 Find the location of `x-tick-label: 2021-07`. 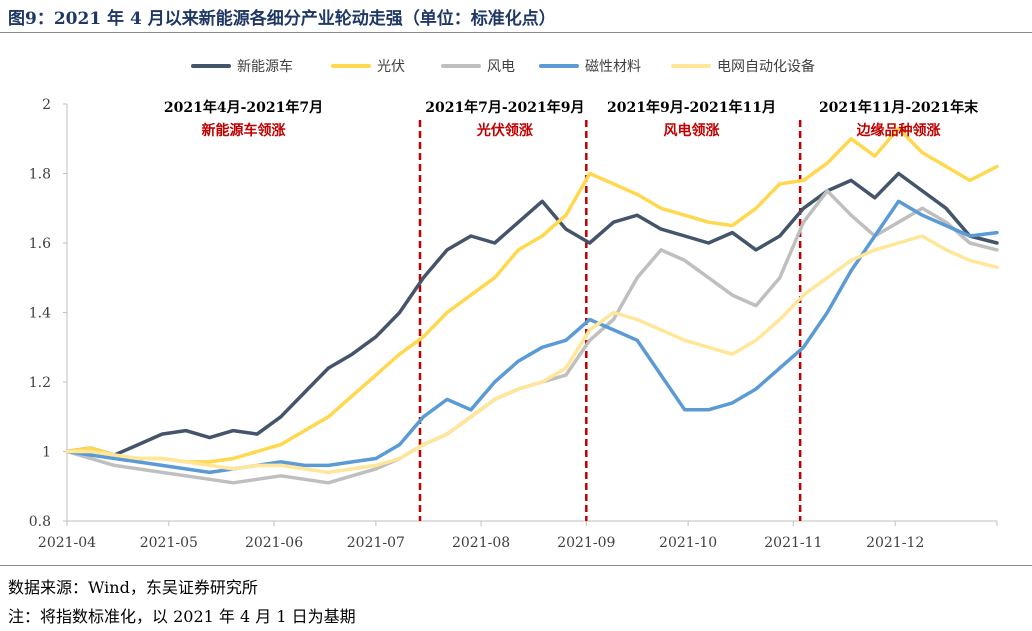

x-tick-label: 2021-07 is located at coordinates (376, 543).